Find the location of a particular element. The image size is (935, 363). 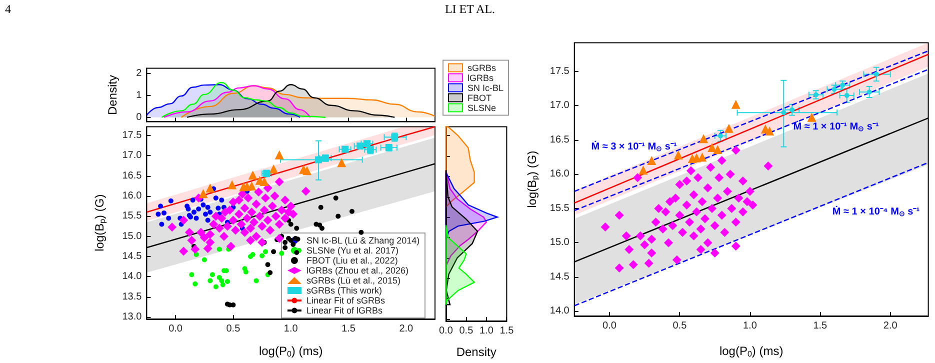

y-tick-label: 15.0 is located at coordinates (132, 236).